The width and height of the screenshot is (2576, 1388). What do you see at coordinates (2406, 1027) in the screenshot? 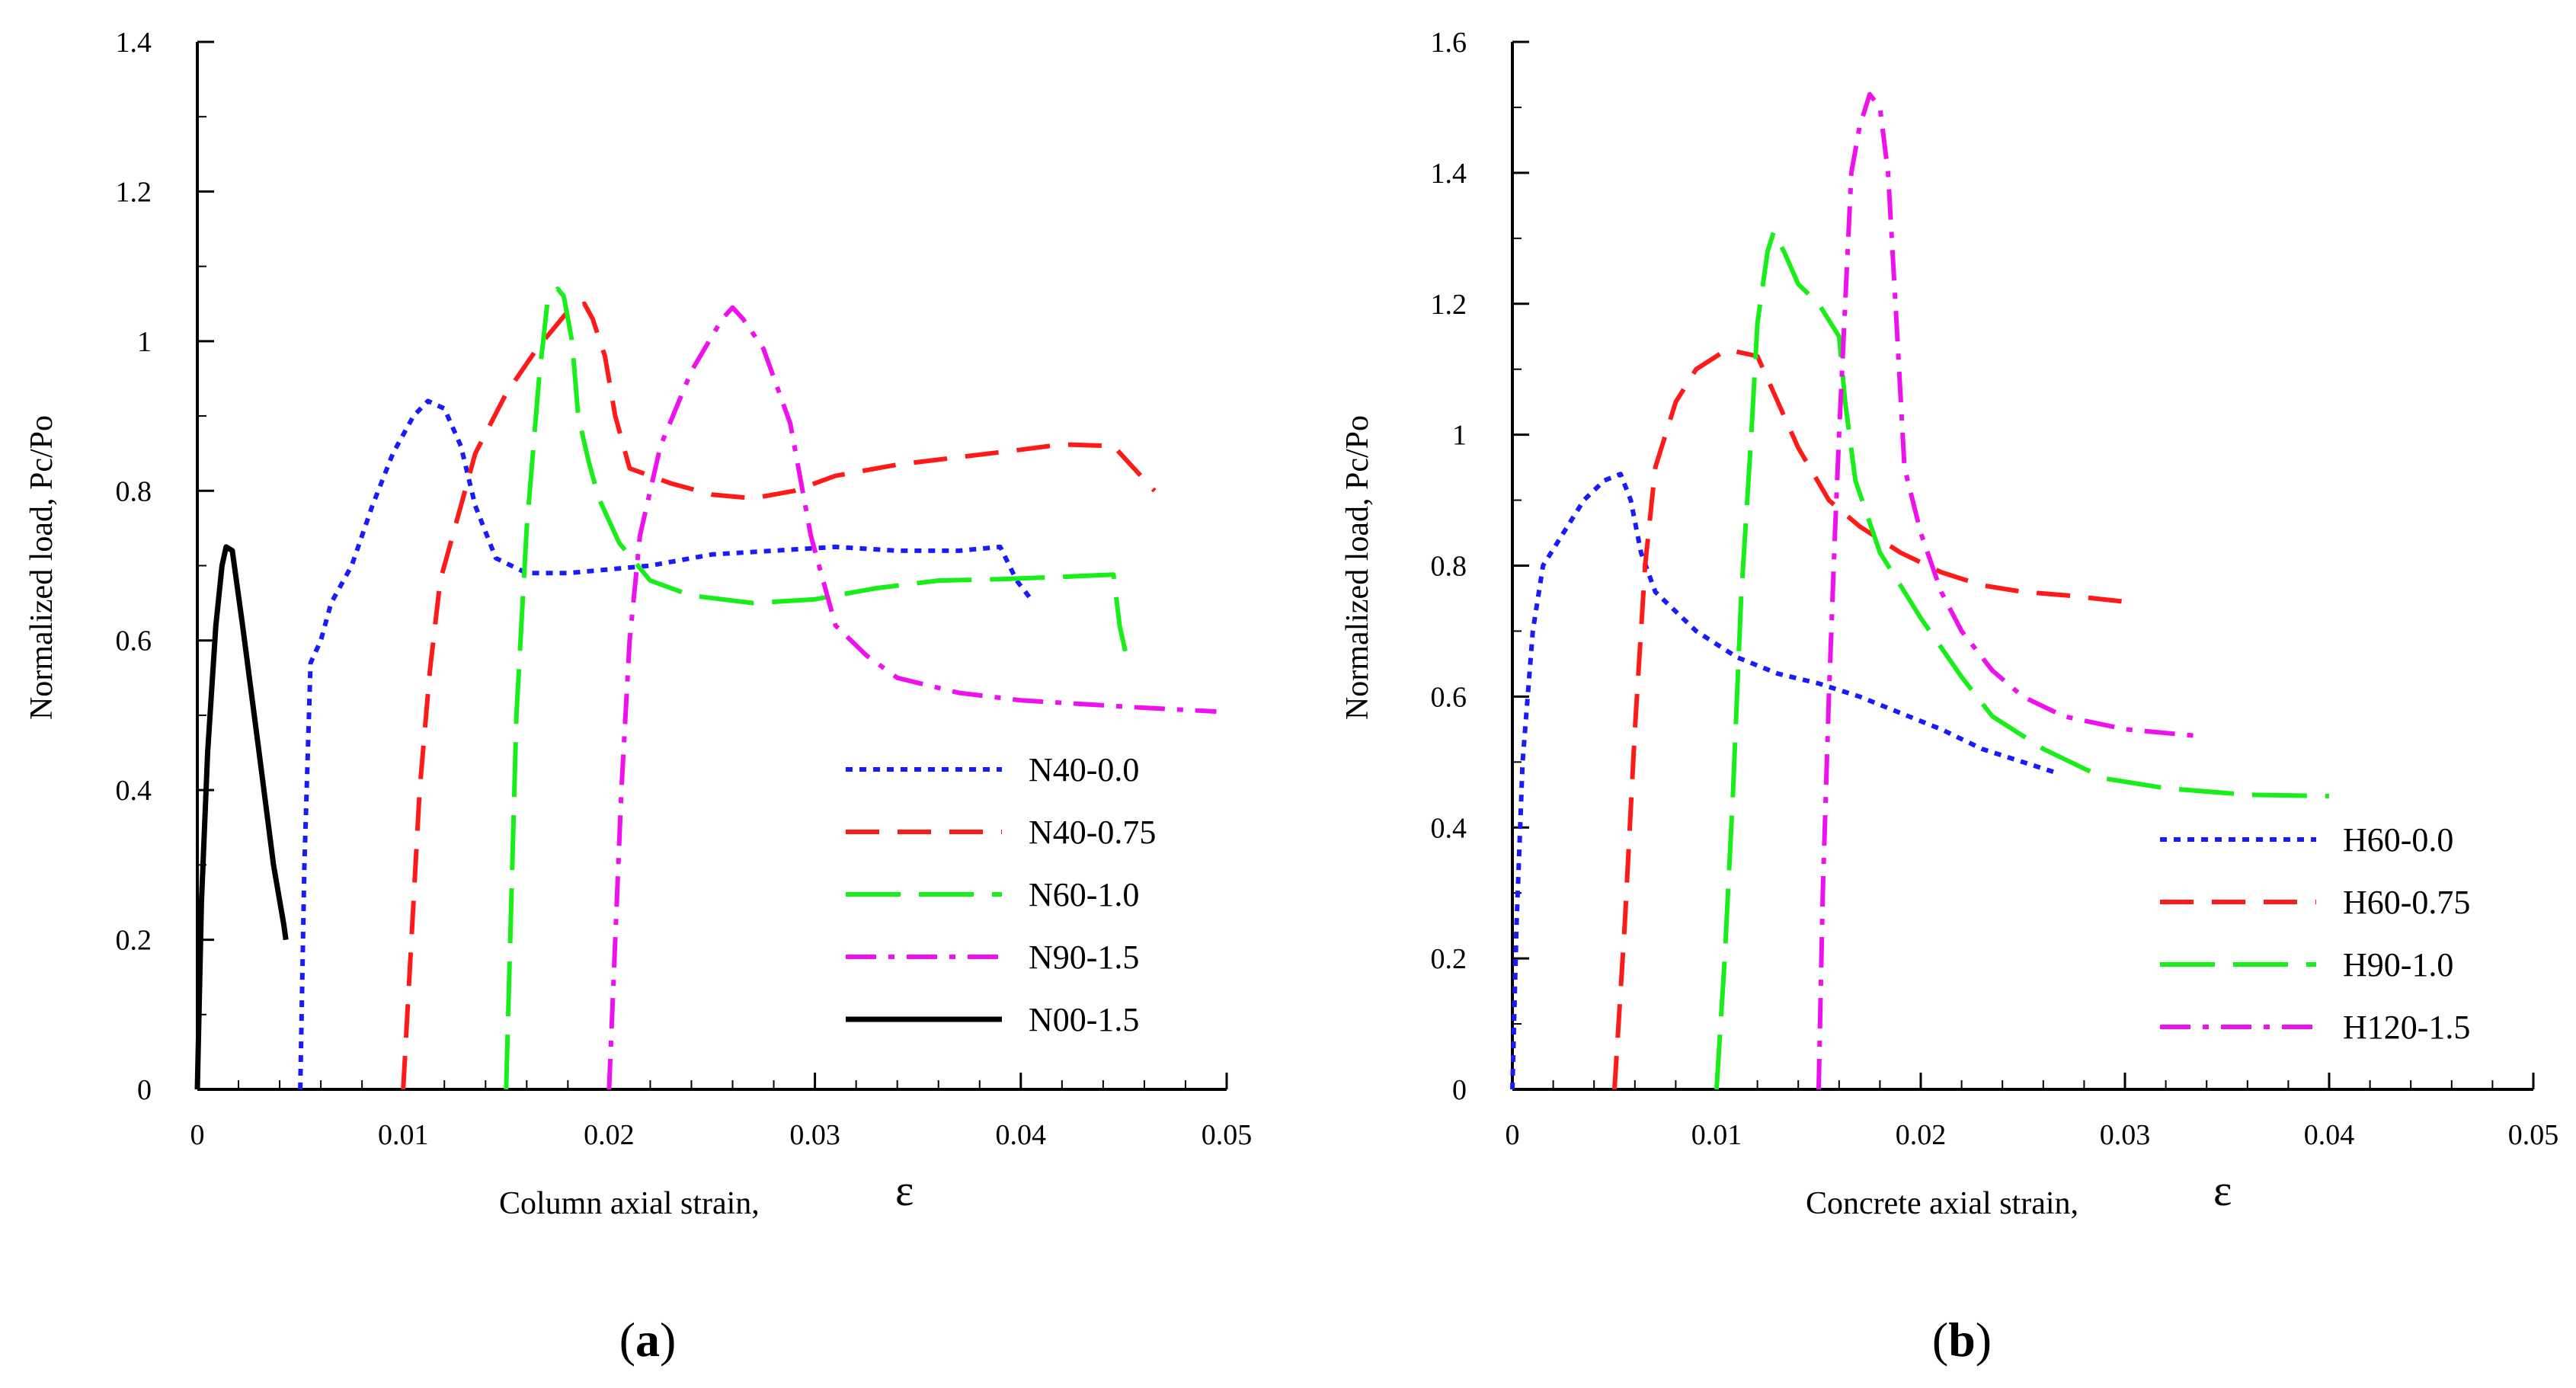
I see `legend-label-h120-1-5: H120-1.5` at bounding box center [2406, 1027].